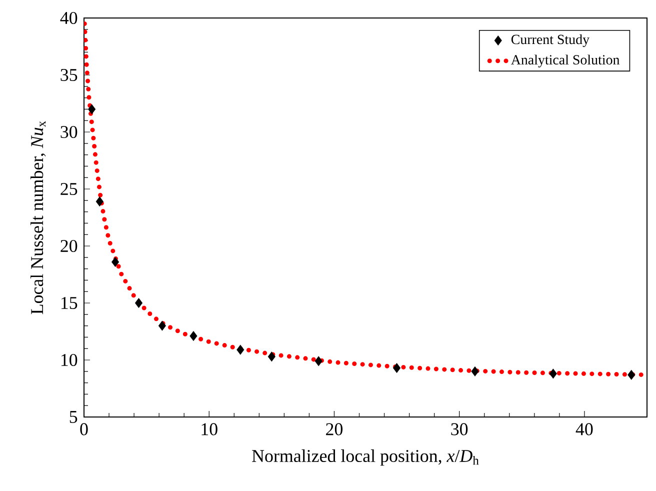 Image resolution: width=656 pixels, height=491 pixels. Describe the element at coordinates (69, 189) in the screenshot. I see `y-tick-label: 25` at that location.